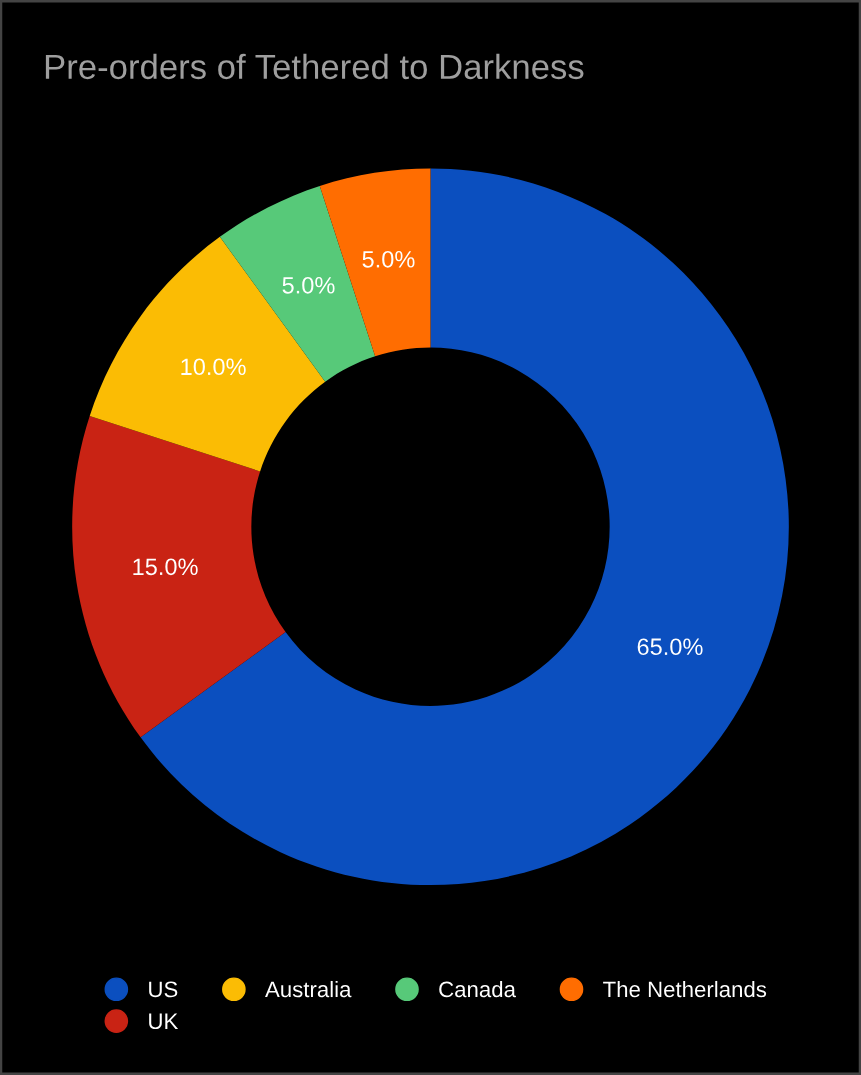  Describe the element at coordinates (165, 567) in the screenshot. I see `data-label: 15.0%` at that location.